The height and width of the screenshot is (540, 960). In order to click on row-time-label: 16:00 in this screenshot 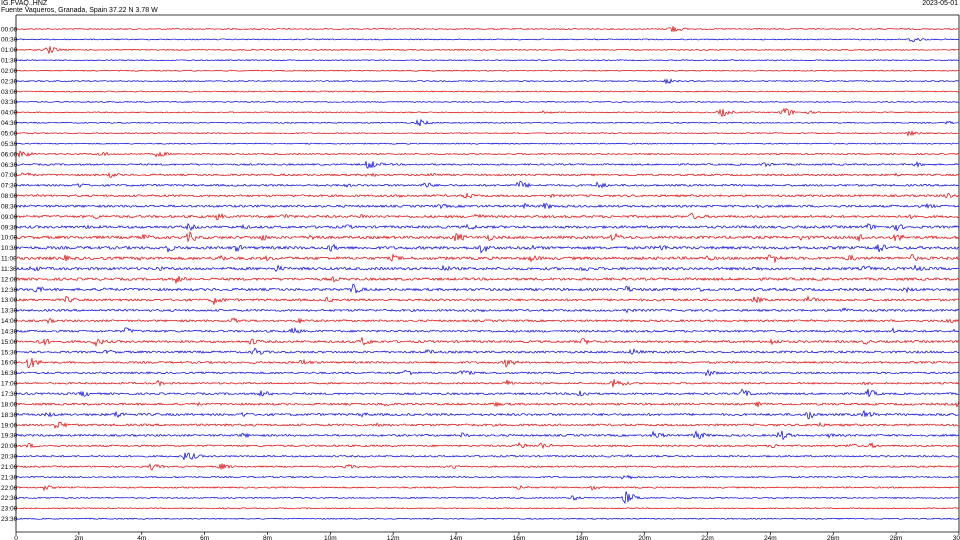, I will do `click(9, 363)`.